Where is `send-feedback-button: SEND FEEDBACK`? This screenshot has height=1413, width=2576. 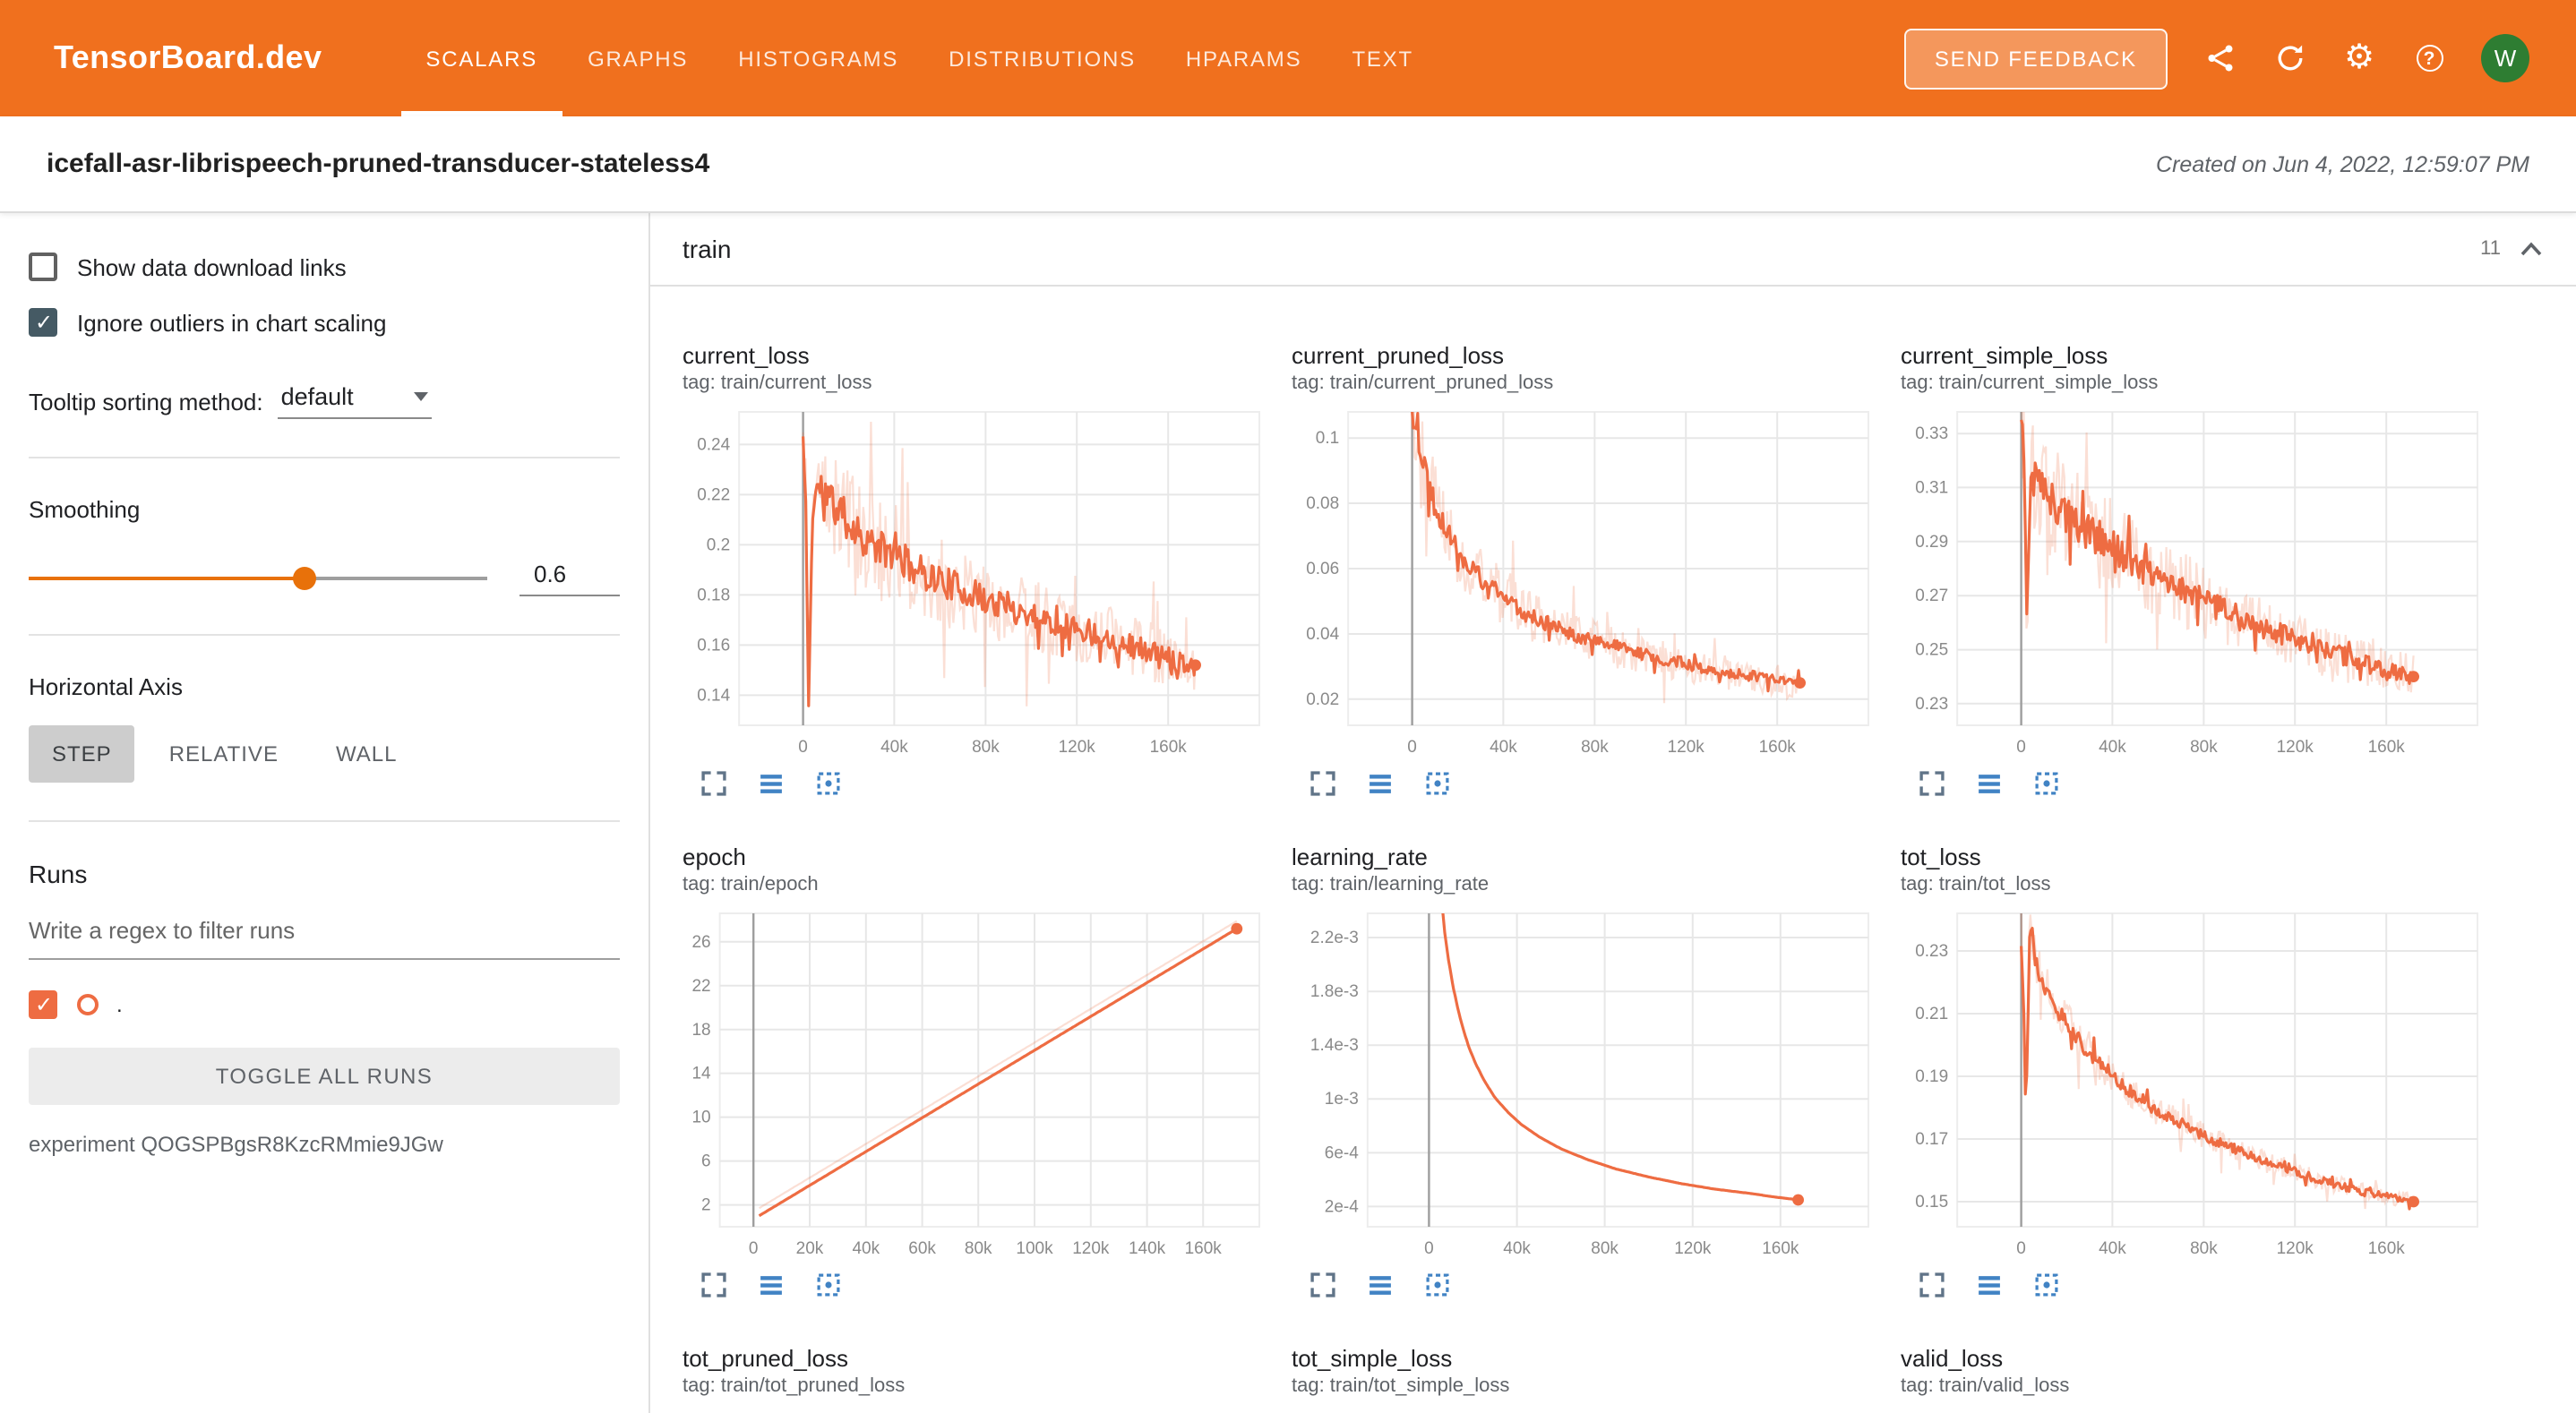 send-feedback-button: SEND FEEDBACK is located at coordinates (2035, 59).